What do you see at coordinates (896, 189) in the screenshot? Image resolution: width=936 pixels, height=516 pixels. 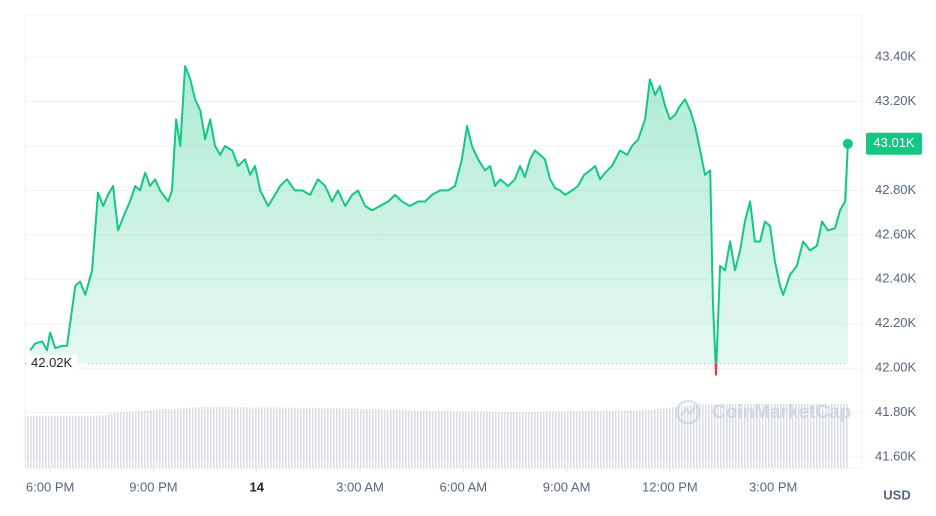 I see `y-tick-label: 42.80K` at bounding box center [896, 189].